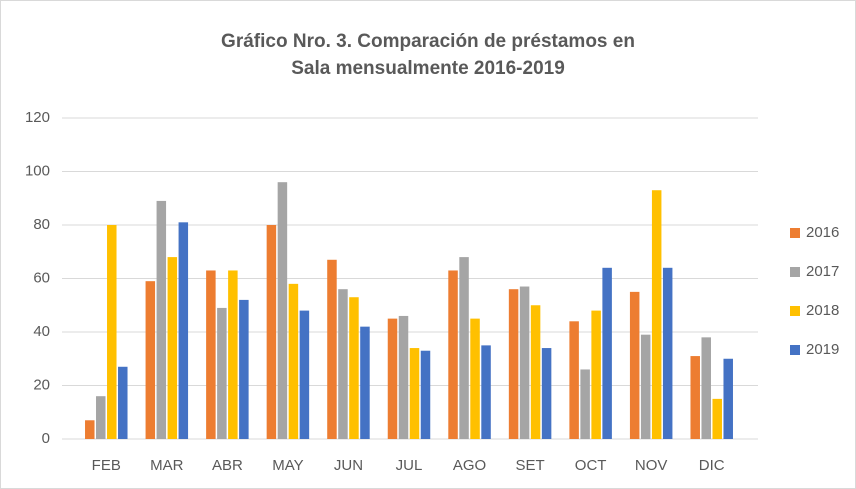  What do you see at coordinates (41, 384) in the screenshot?
I see `y-tick-label: 20` at bounding box center [41, 384].